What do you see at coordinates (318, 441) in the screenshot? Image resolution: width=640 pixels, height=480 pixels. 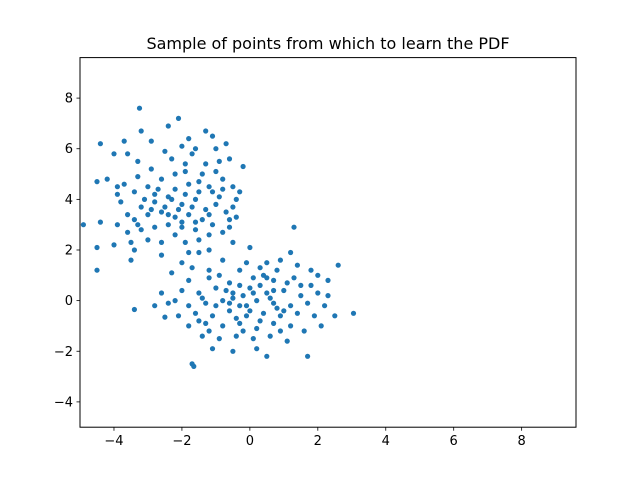 I see `x-tick-label: 2` at bounding box center [318, 441].